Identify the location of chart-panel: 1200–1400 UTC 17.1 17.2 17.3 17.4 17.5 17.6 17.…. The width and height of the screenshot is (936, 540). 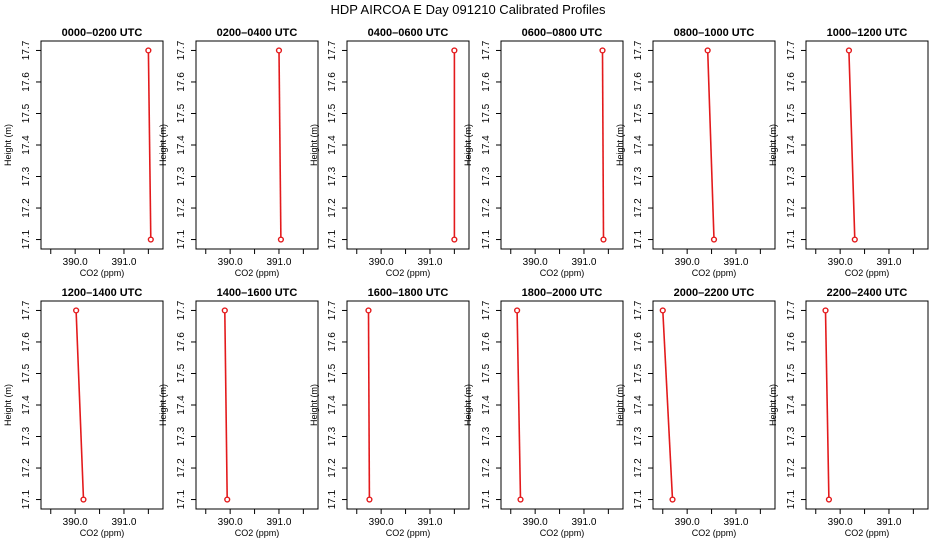
(83, 412).